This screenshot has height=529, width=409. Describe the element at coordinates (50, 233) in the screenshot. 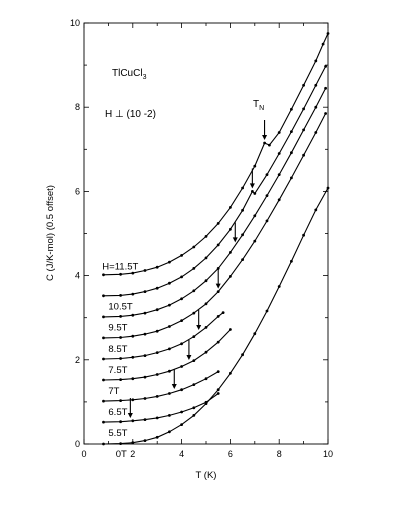

I see `y-axis-title: C (J/K-mol) (0.5 offset)` at that location.